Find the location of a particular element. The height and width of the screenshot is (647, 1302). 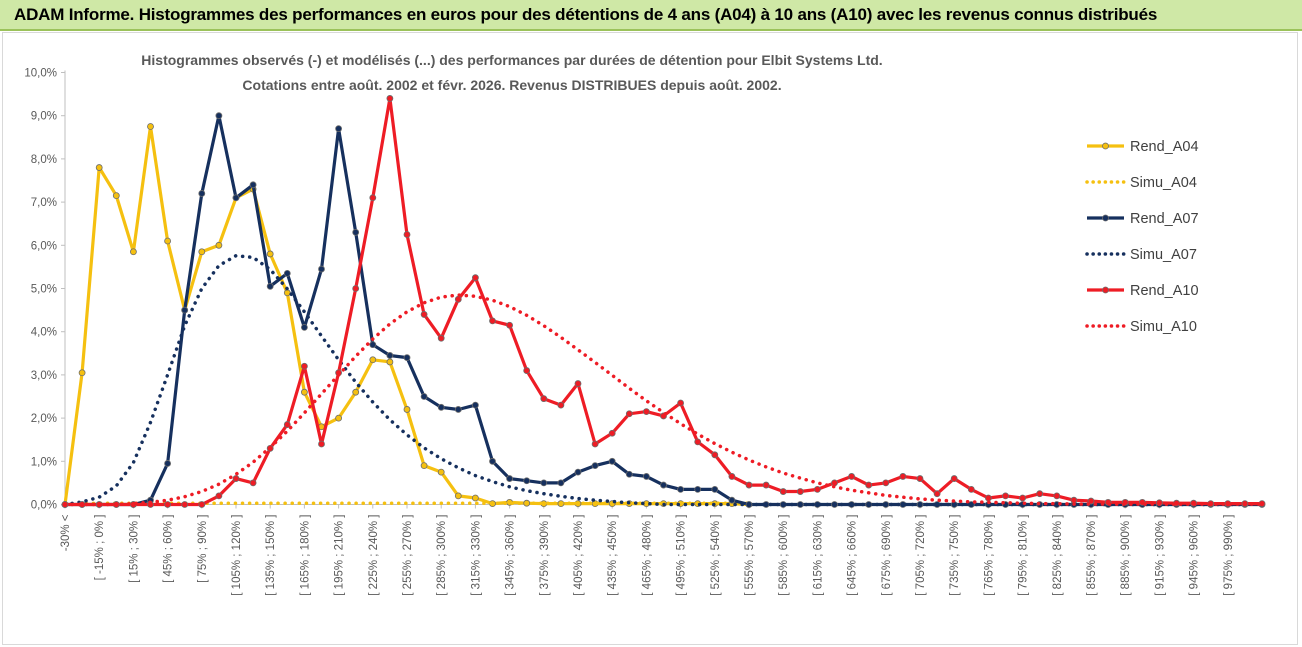

x-tick-label: [ 645% ; 660% ] is located at coordinates (853, 555).